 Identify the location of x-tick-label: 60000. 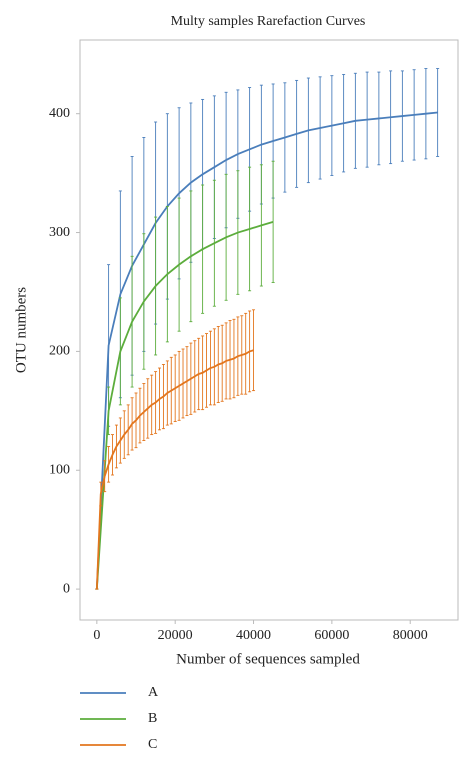
(331, 635).